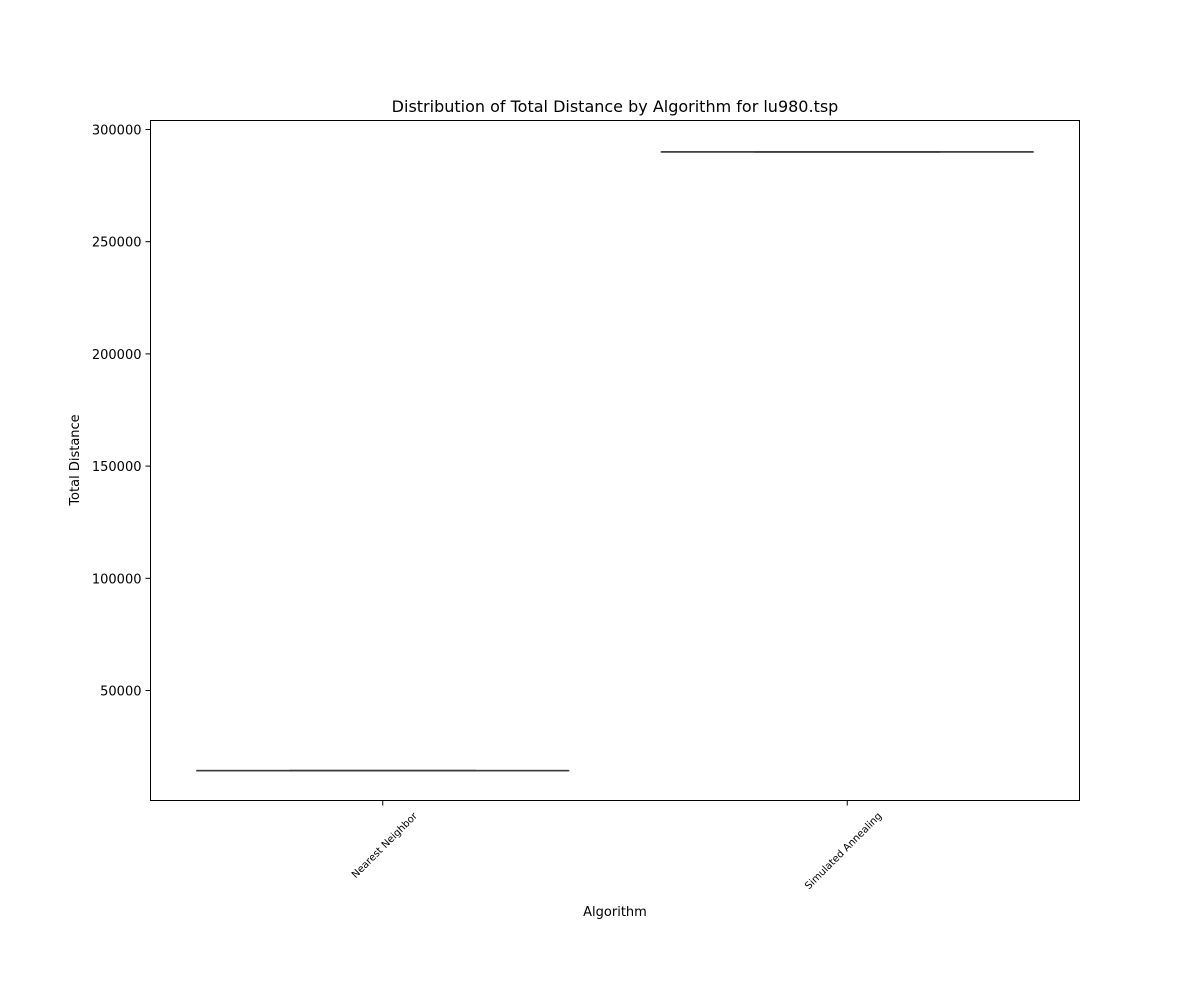  What do you see at coordinates (120, 692) in the screenshot?
I see `y-tick-label: 50000` at bounding box center [120, 692].